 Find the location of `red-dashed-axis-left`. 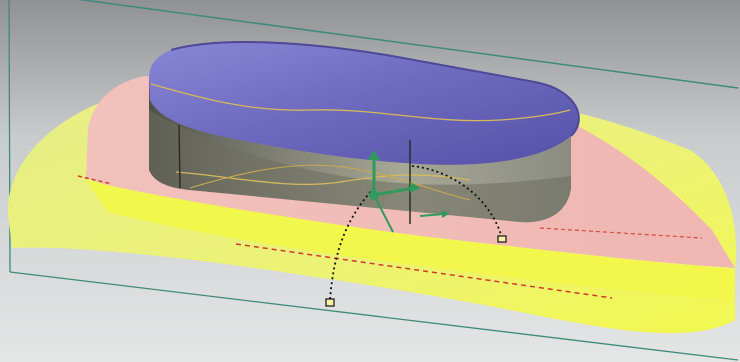

red-dashed-axis-left is located at coordinates (95, 180).